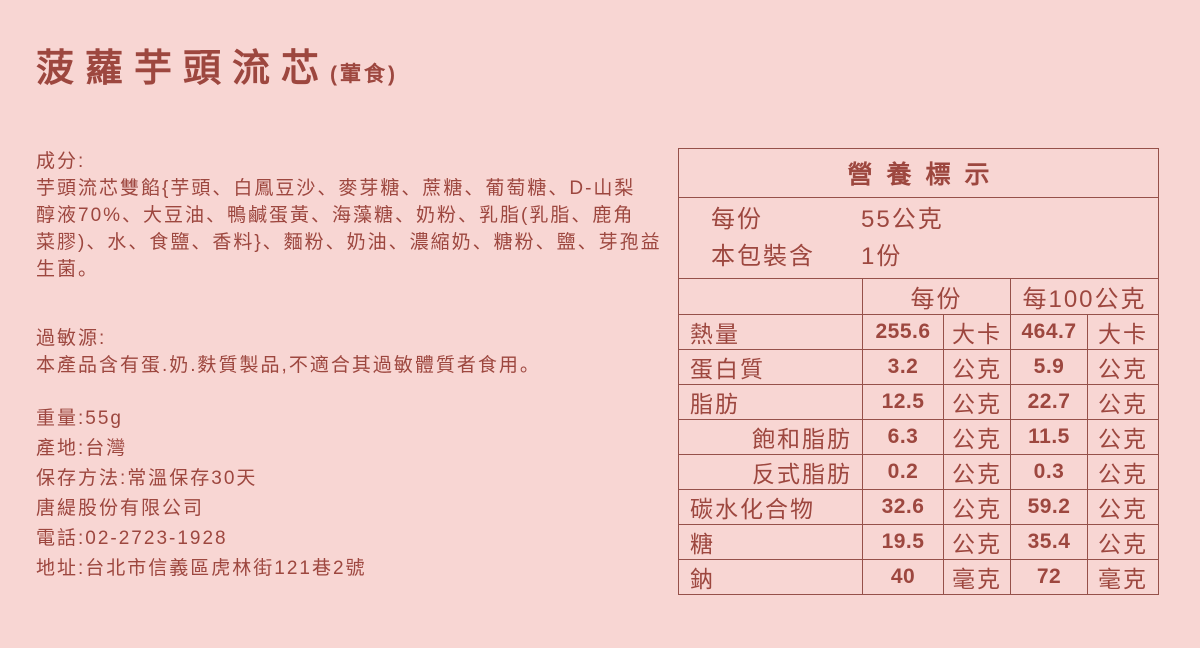  What do you see at coordinates (147, 478) in the screenshot?
I see `storage-line: 保存方法:常溫保存30天` at bounding box center [147, 478].